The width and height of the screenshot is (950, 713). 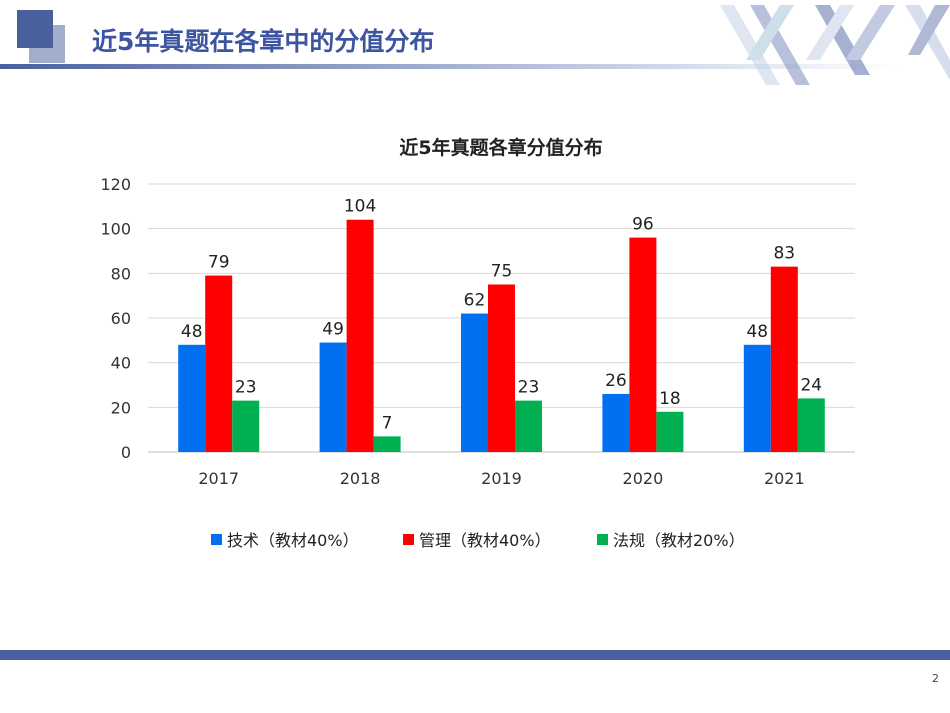 What do you see at coordinates (784, 478) in the screenshot?
I see `x-tick-label: 2021` at bounding box center [784, 478].